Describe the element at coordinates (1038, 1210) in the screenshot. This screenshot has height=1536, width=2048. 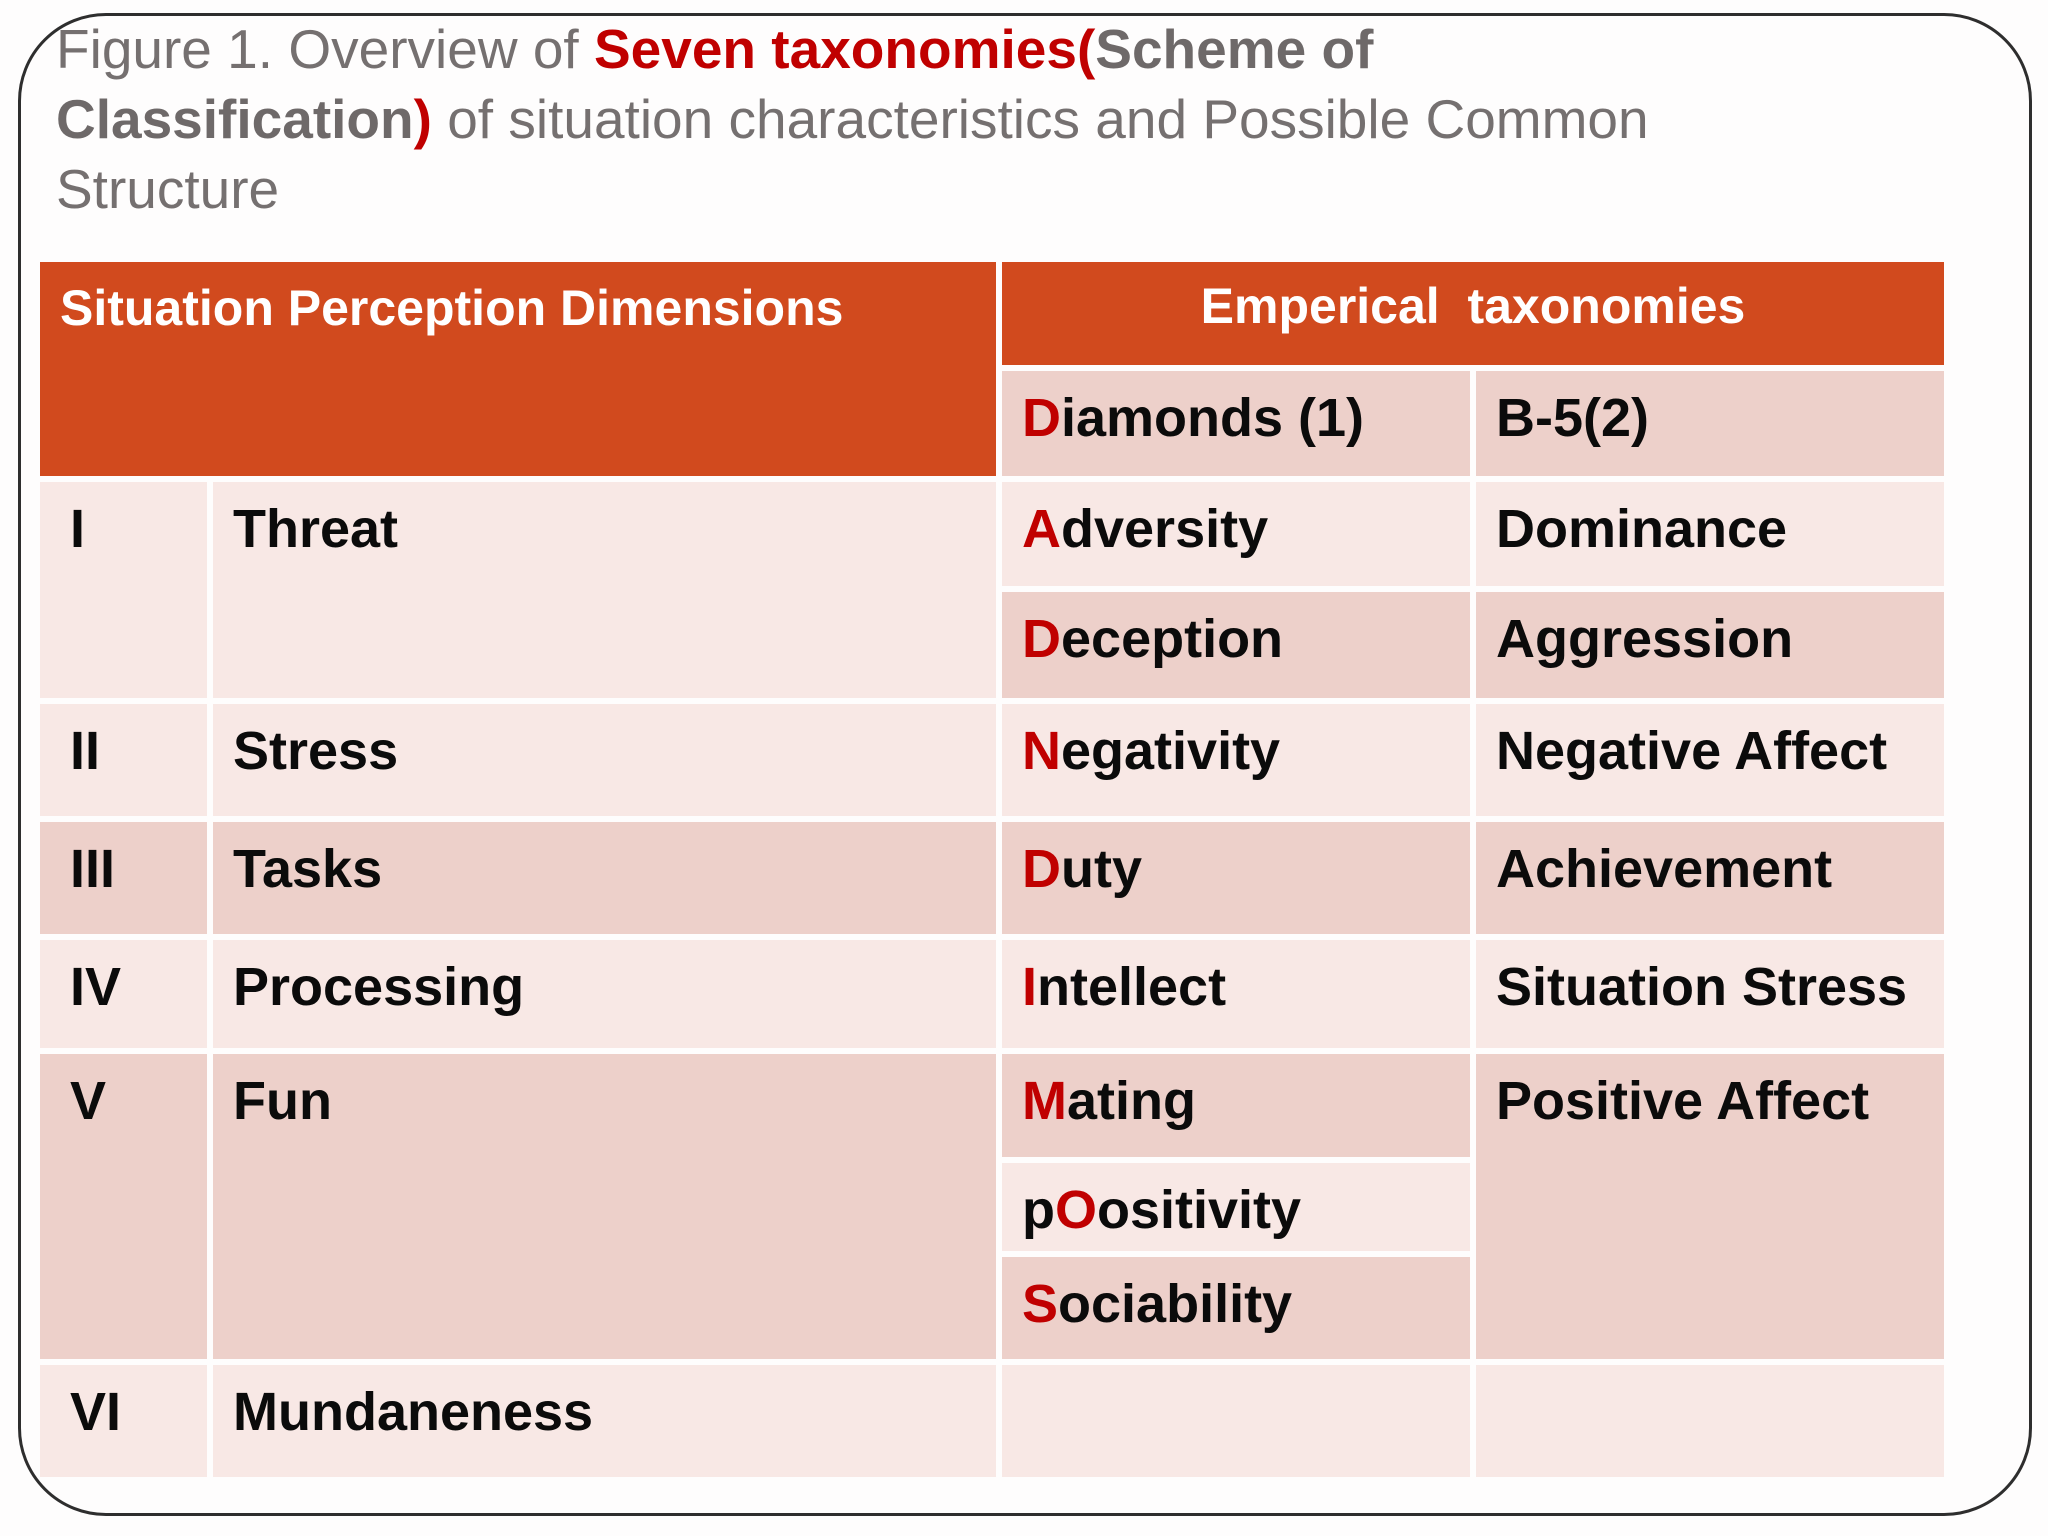
I see `poositivity-pre: p` at that location.